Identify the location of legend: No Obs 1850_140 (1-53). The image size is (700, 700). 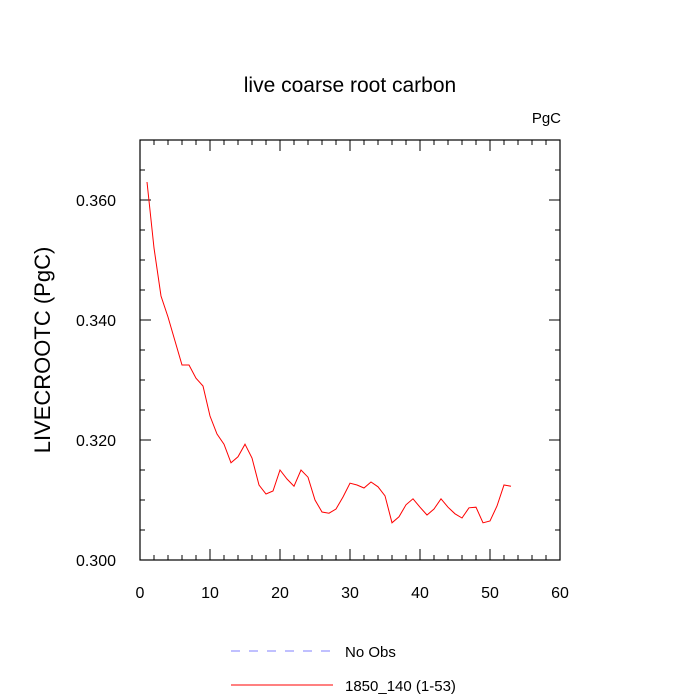
(343, 669).